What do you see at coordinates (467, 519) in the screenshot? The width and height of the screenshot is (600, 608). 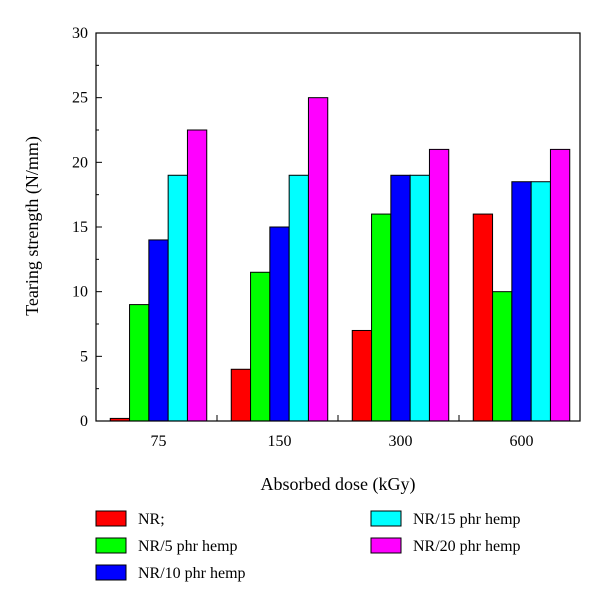 I see `legend-label-series-4: NR/15 phr hemp` at bounding box center [467, 519].